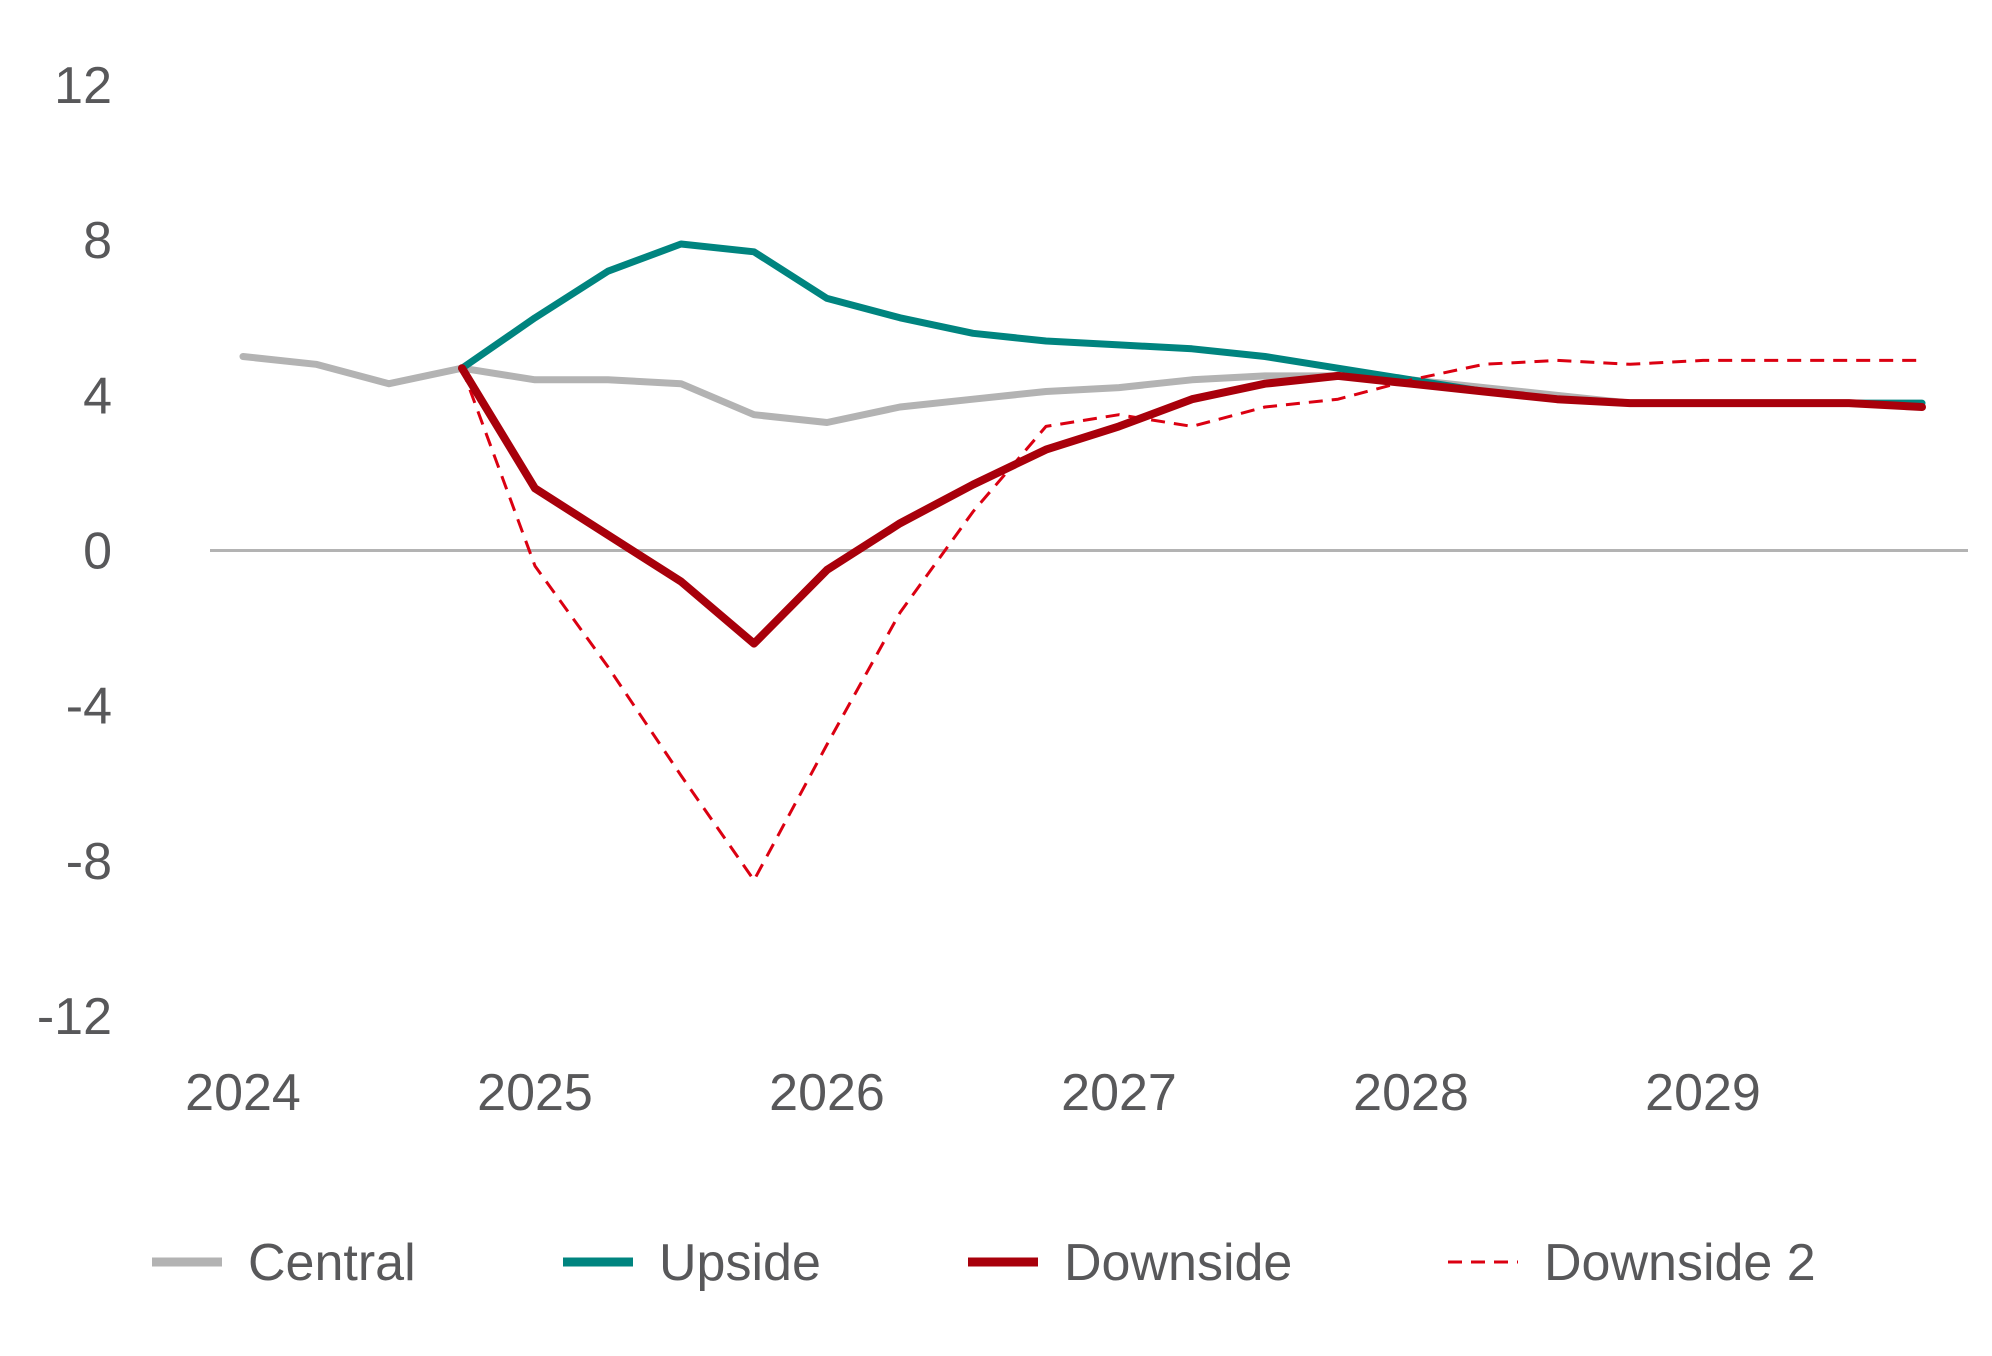 This screenshot has height=1356, width=1992. Describe the element at coordinates (74, 1017) in the screenshot. I see `y-tick-label: -12` at that location.